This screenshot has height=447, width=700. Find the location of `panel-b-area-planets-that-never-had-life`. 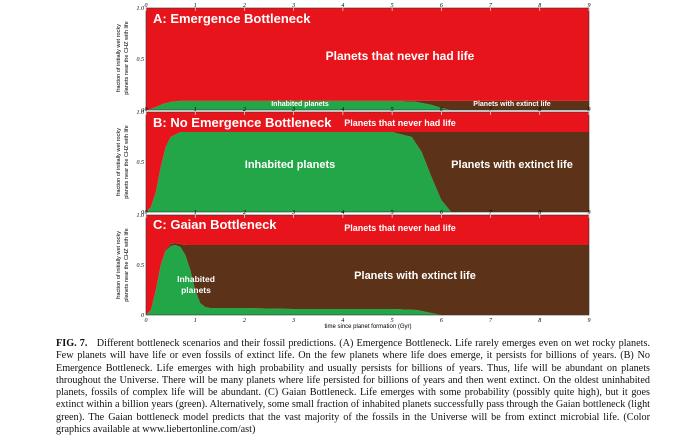

panel-b-area-planets-that-never-had-life is located at coordinates (367, 162).